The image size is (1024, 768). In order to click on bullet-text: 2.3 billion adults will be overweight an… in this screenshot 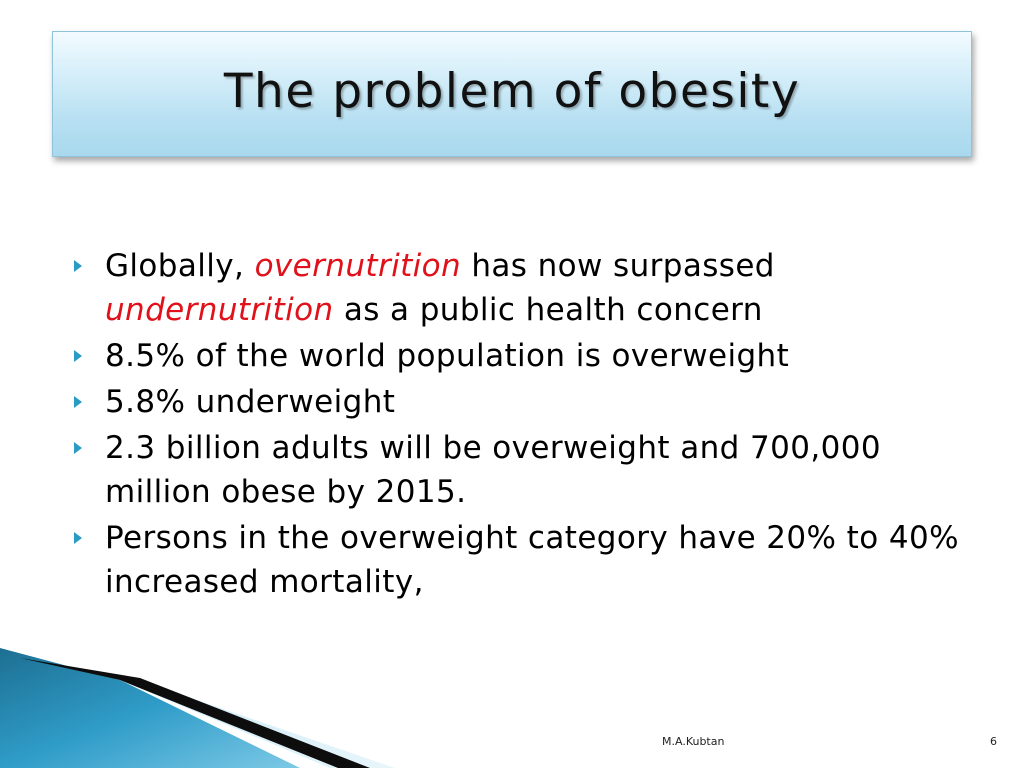, I will do `click(493, 470)`.